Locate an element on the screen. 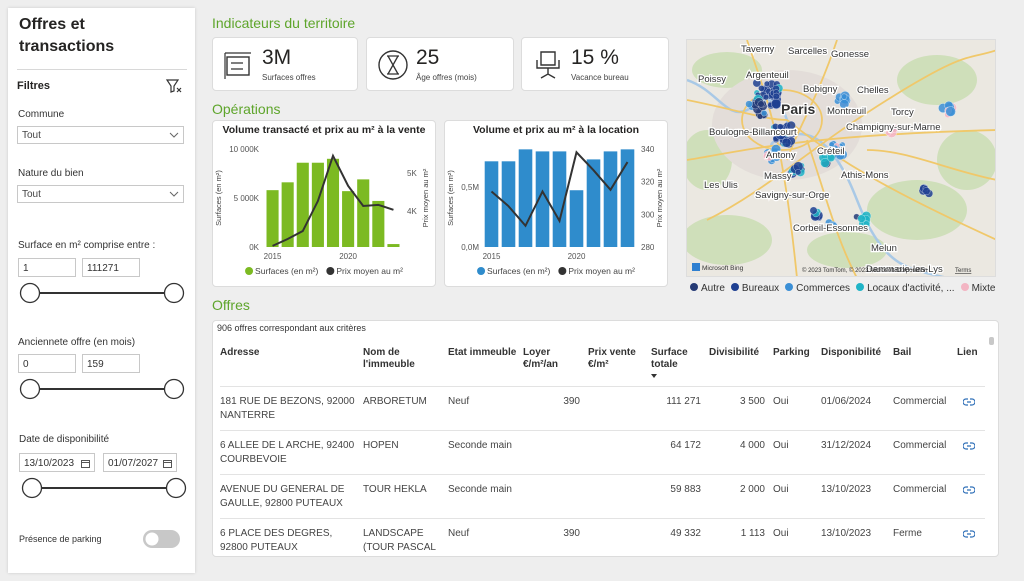  y-tick-label: 4K is located at coordinates (412, 211).